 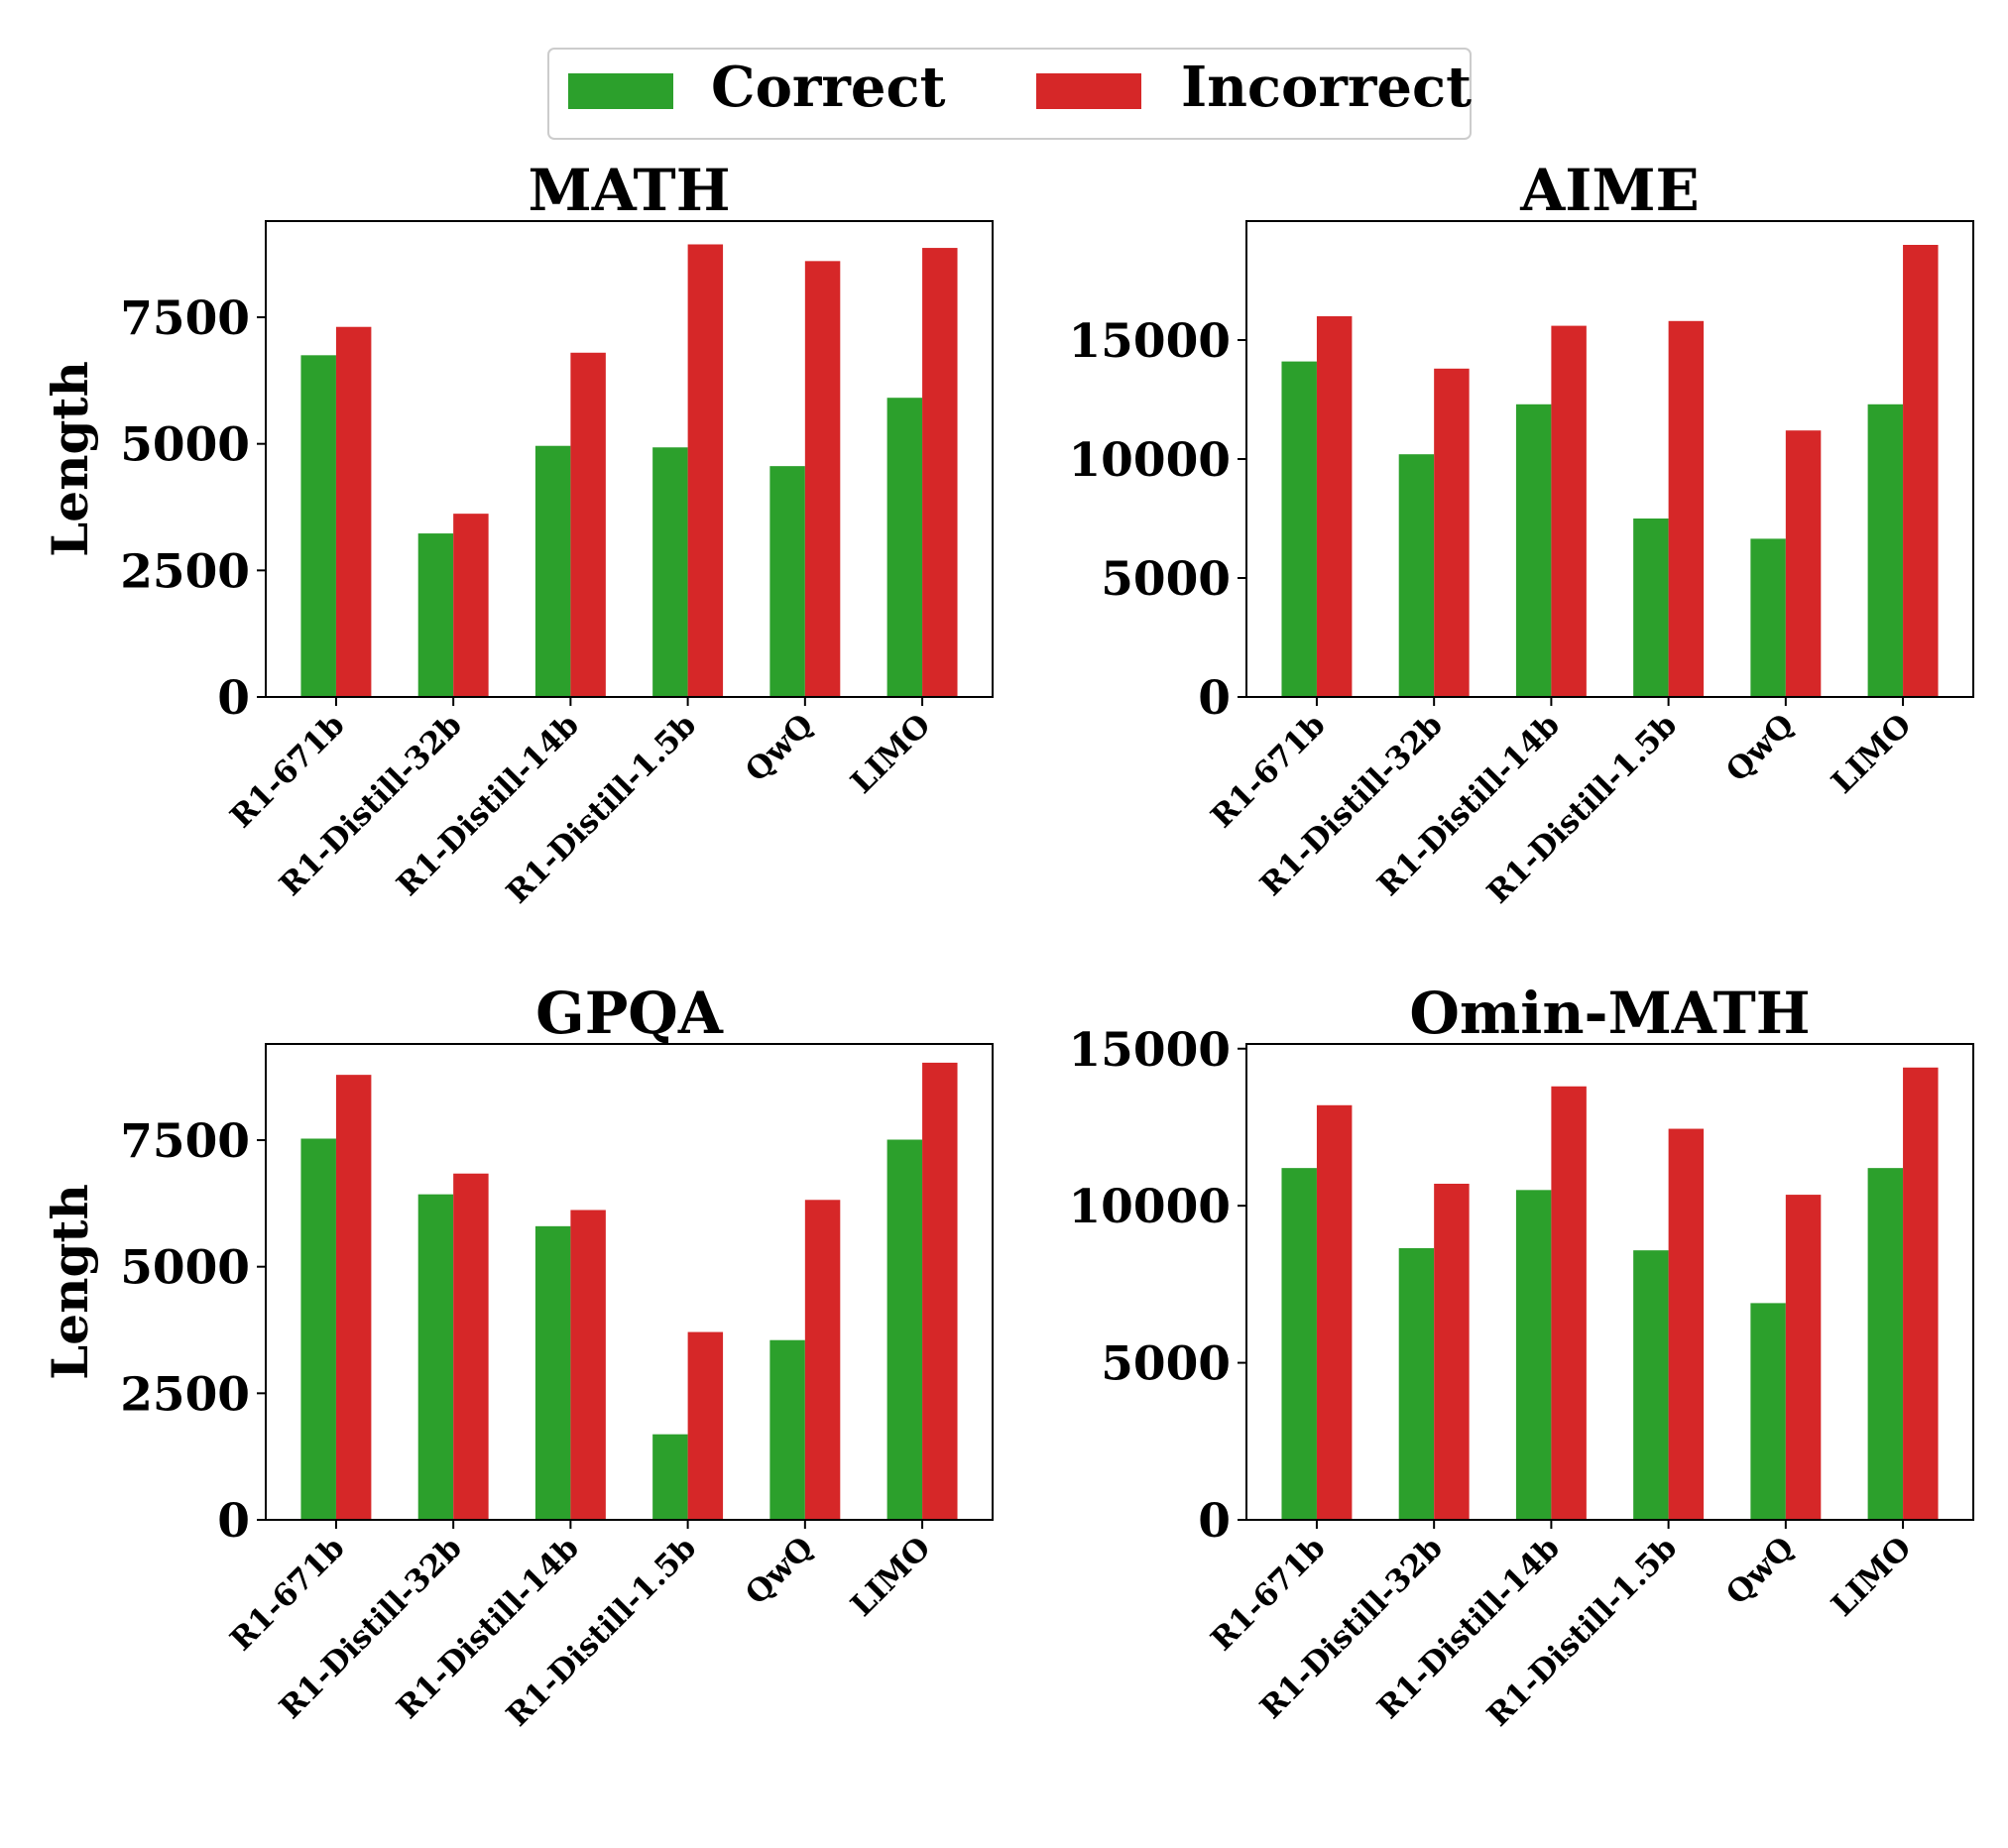 I want to click on legend-swatch-correct, so click(x=620, y=91).